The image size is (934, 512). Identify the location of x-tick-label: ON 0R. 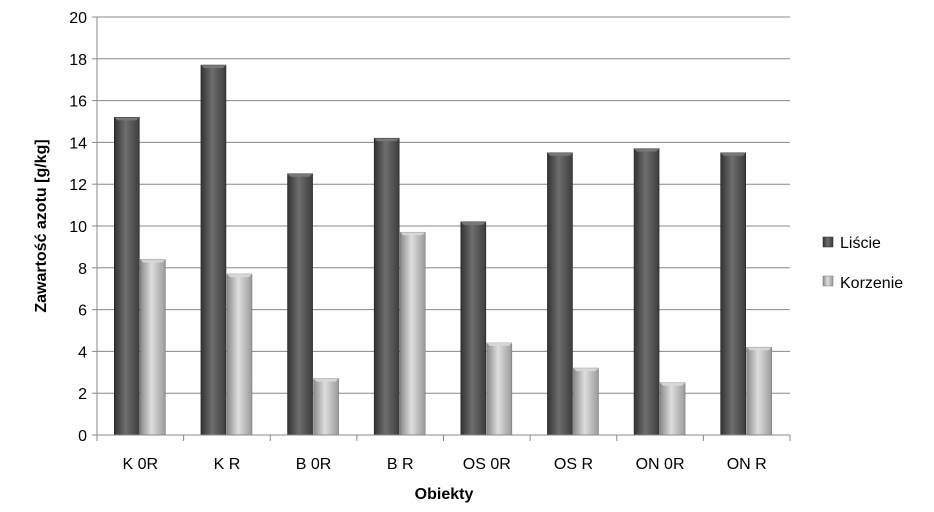
(660, 464).